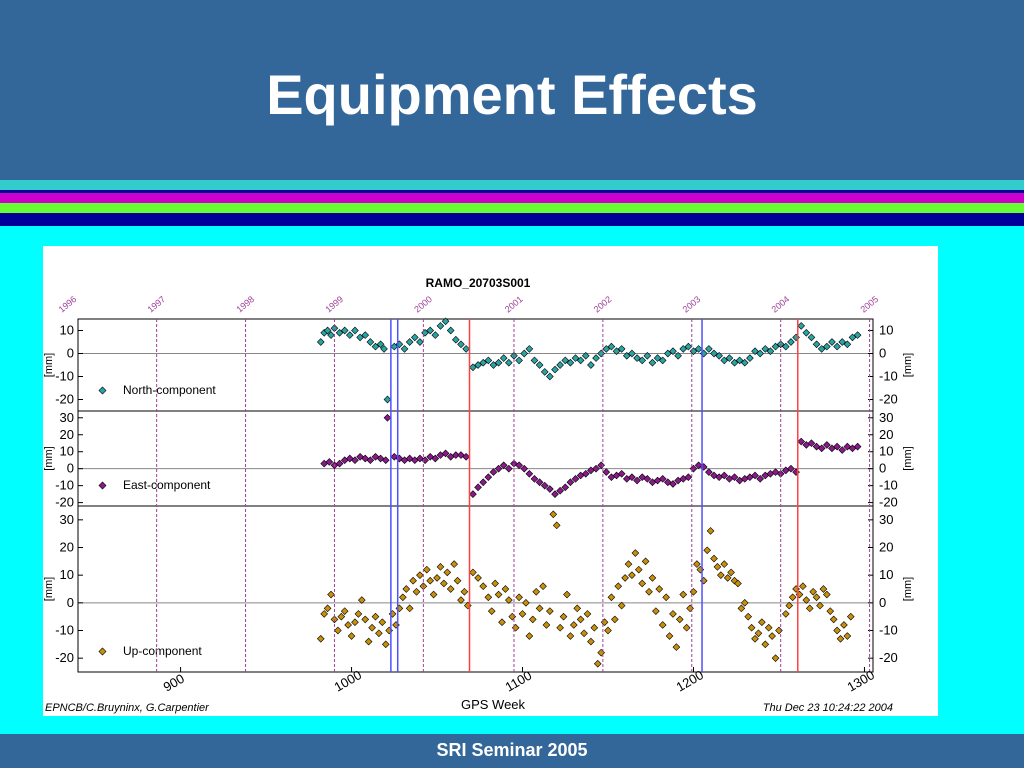 Image resolution: width=1024 pixels, height=768 pixels. What do you see at coordinates (64, 657) in the screenshot?
I see `y-tick-label: -20` at bounding box center [64, 657].